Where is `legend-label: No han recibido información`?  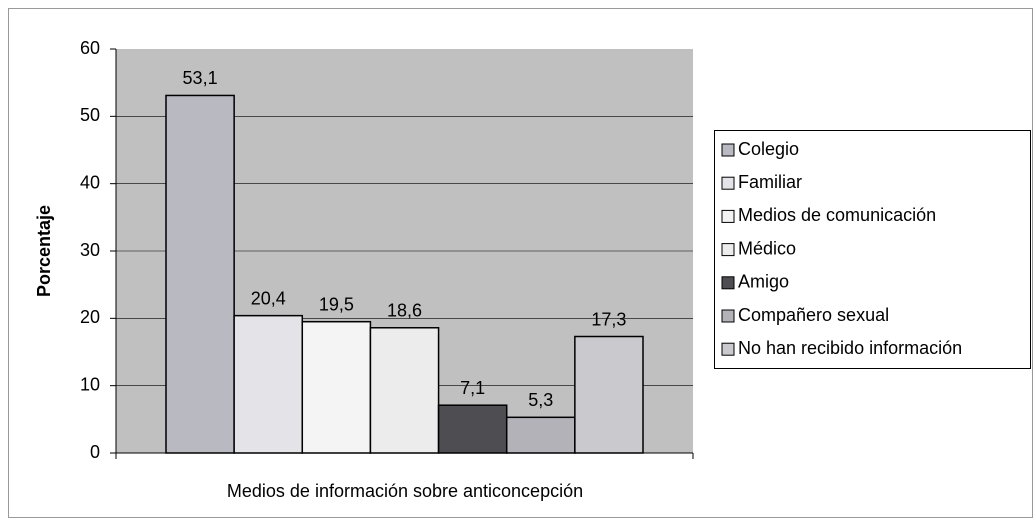
legend-label: No han recibido información is located at coordinates (850, 348).